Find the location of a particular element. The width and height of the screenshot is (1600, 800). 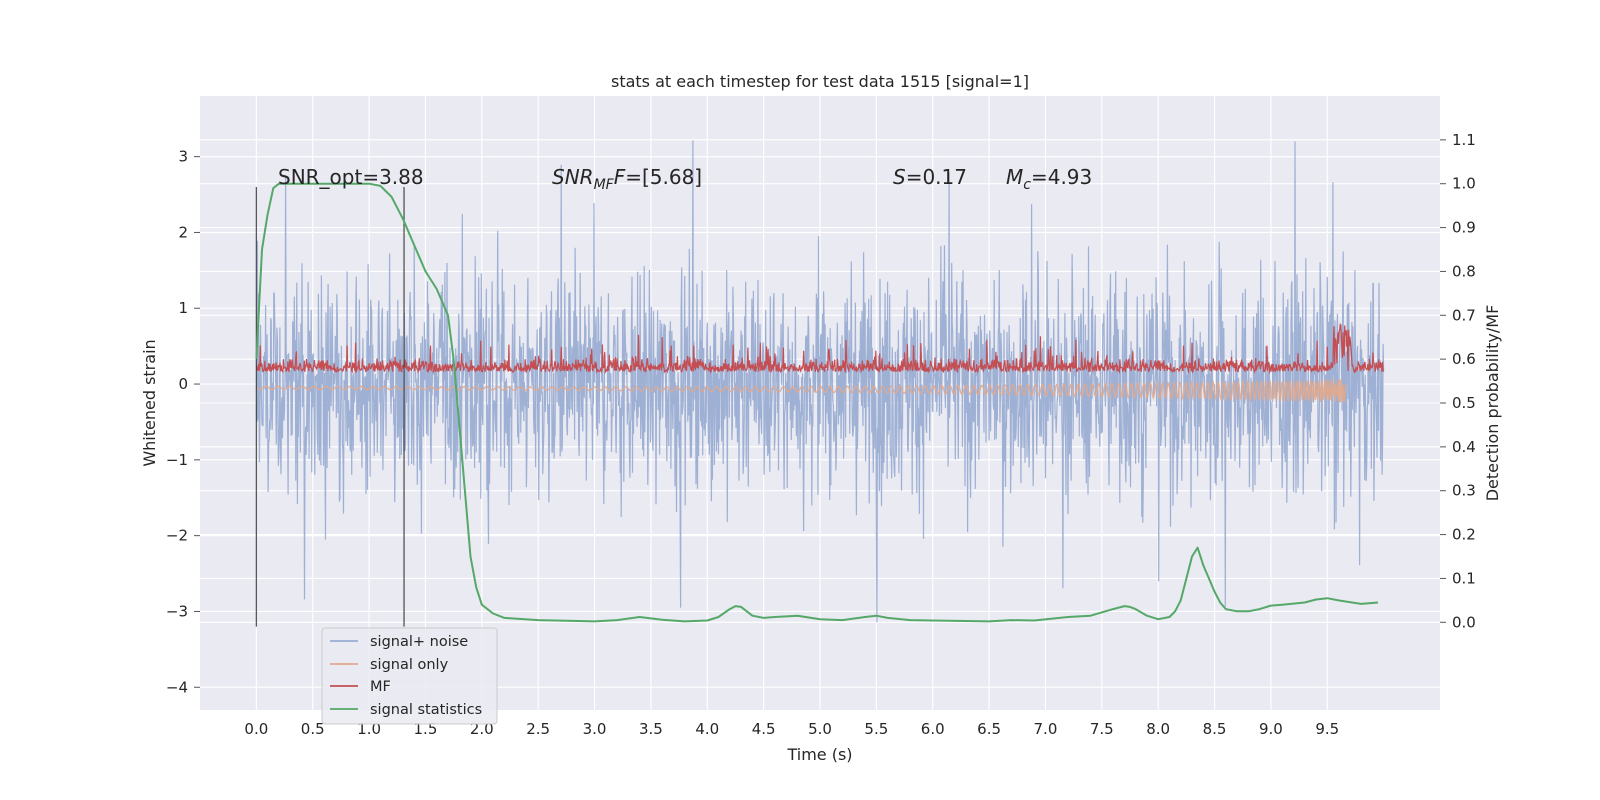

x-tick-label: 3.0 is located at coordinates (595, 729).